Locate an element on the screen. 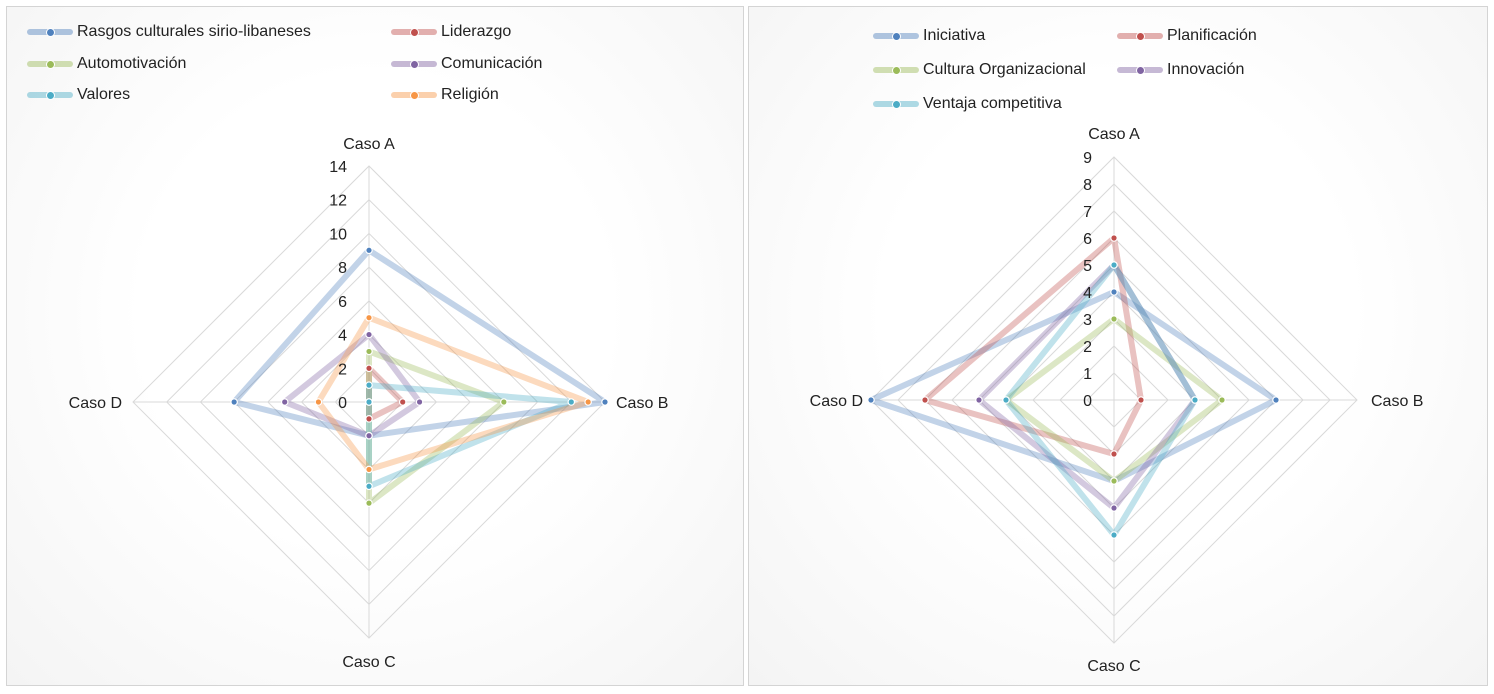 The width and height of the screenshot is (1494, 694). tick-label: 14 is located at coordinates (338, 167).